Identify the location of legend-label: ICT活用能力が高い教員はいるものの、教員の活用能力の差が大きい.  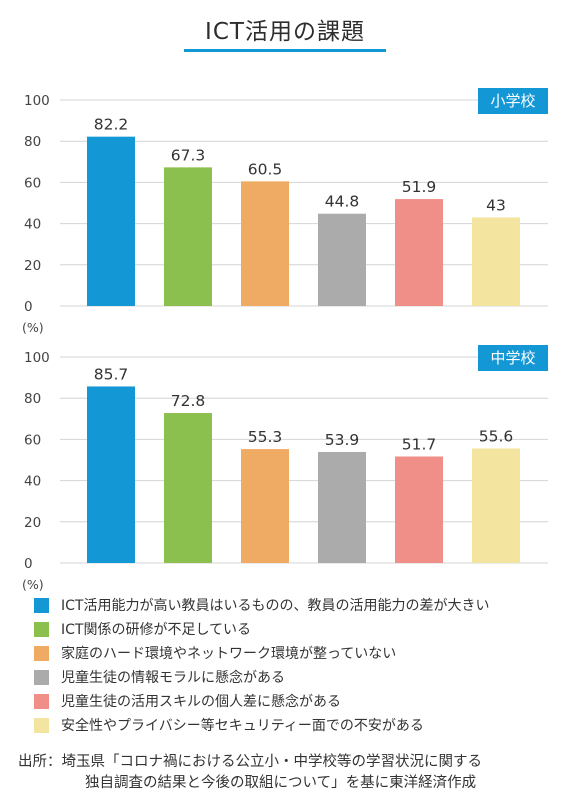
(275, 606).